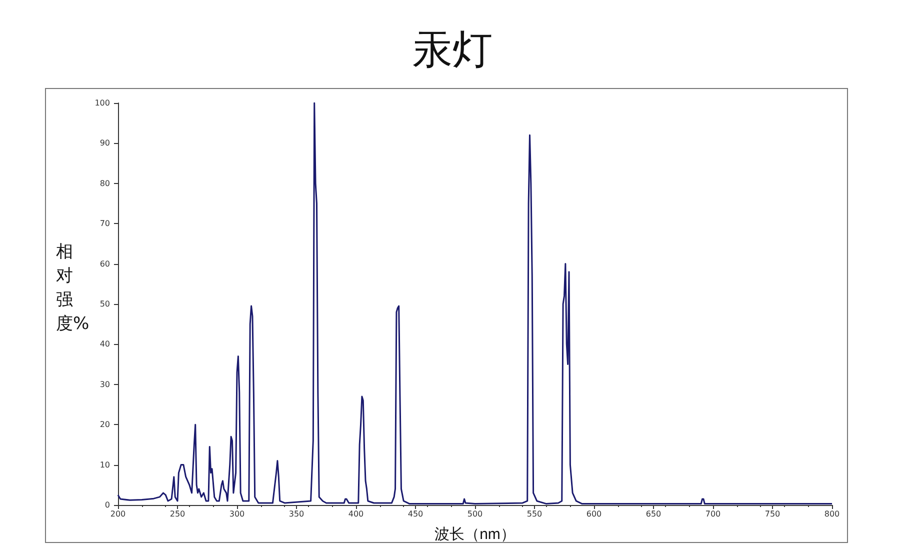 The image size is (905, 557). Describe the element at coordinates (772, 514) in the screenshot. I see `x-tick-label: 750` at that location.